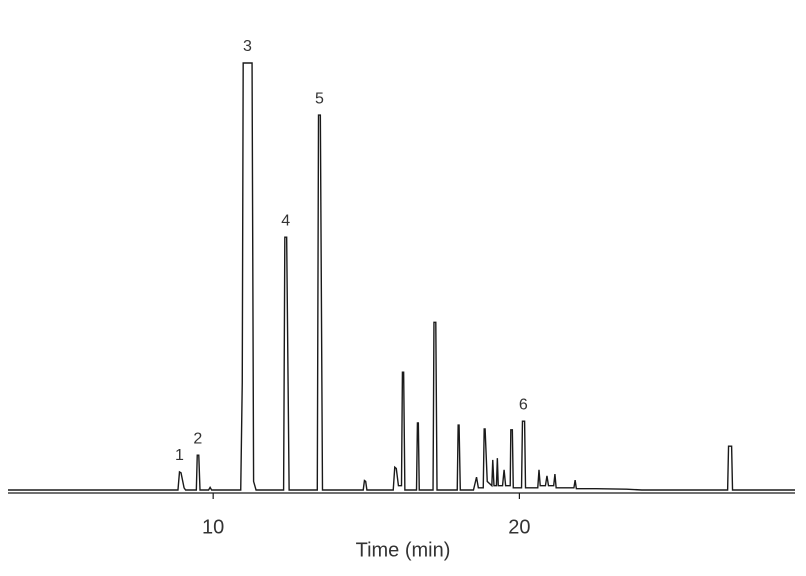 The image size is (806, 576). What do you see at coordinates (213, 527) in the screenshot?
I see `x-tick-label: 10` at bounding box center [213, 527].